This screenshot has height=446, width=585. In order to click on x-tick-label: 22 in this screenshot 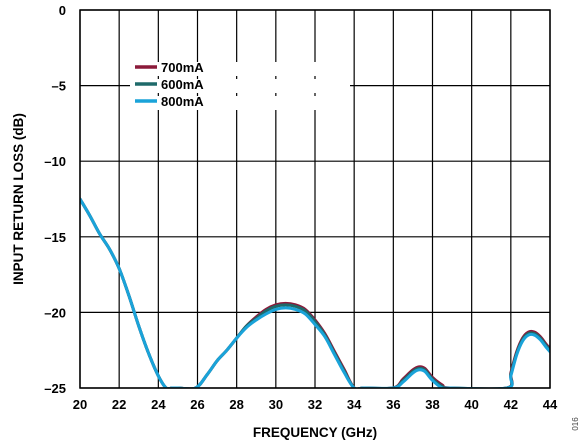, I will do `click(119, 404)`.